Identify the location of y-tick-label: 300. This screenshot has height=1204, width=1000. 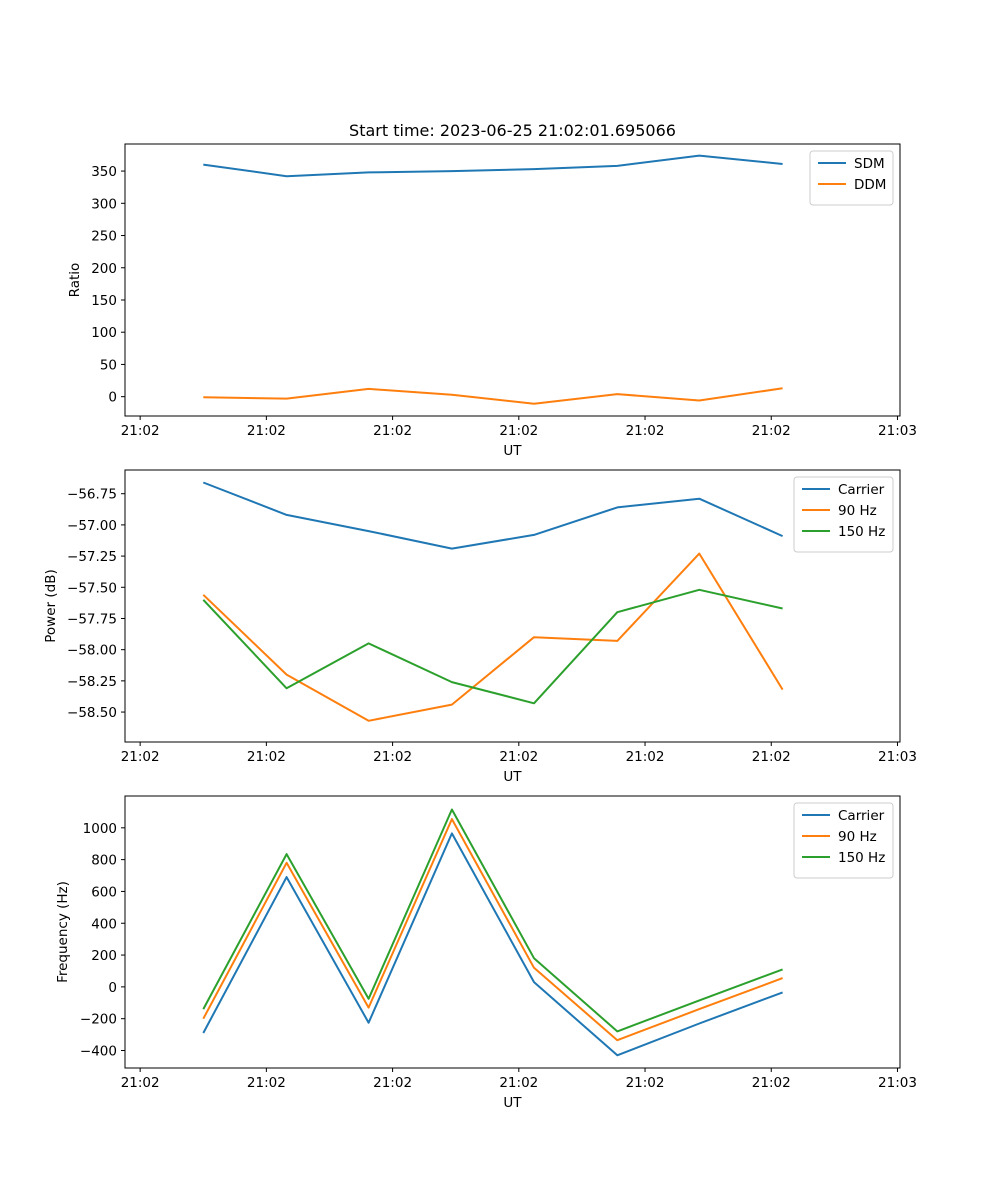
(104, 204).